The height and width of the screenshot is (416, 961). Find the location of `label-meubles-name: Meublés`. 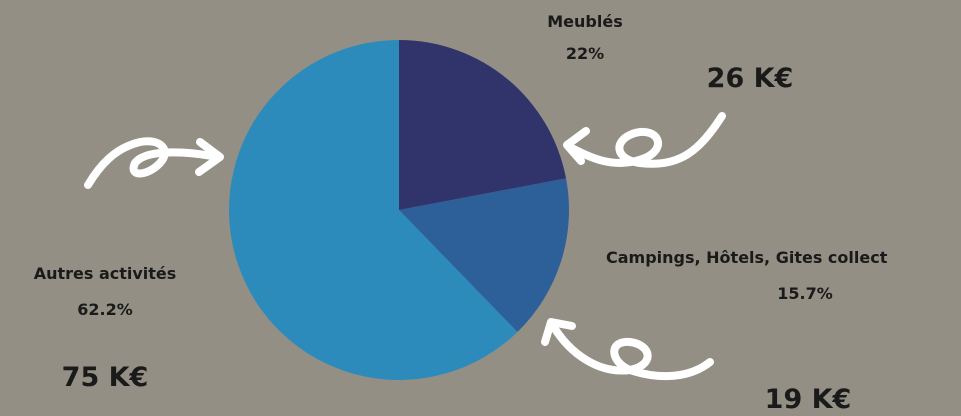

label-meubles-name: Meublés is located at coordinates (585, 21).